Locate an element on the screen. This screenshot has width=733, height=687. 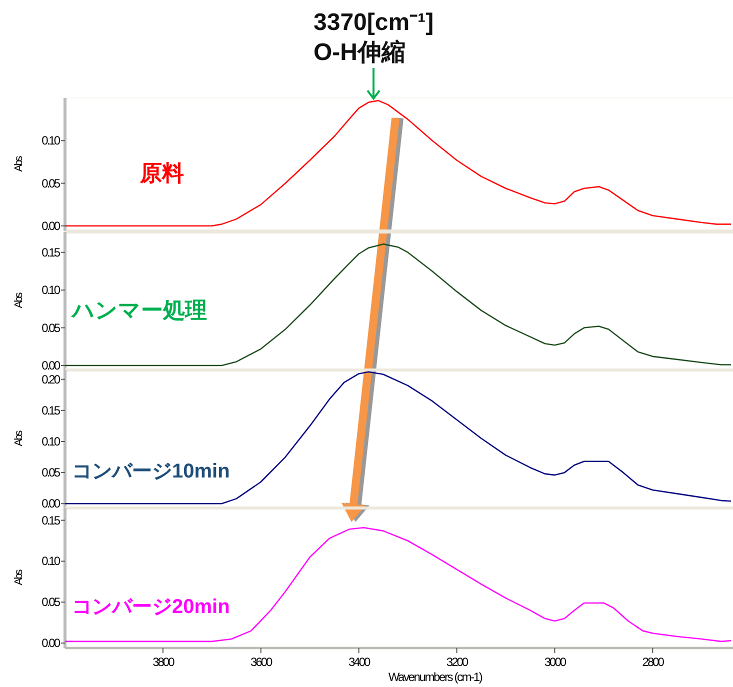
x-tick-label: 3200 is located at coordinates (457, 662).